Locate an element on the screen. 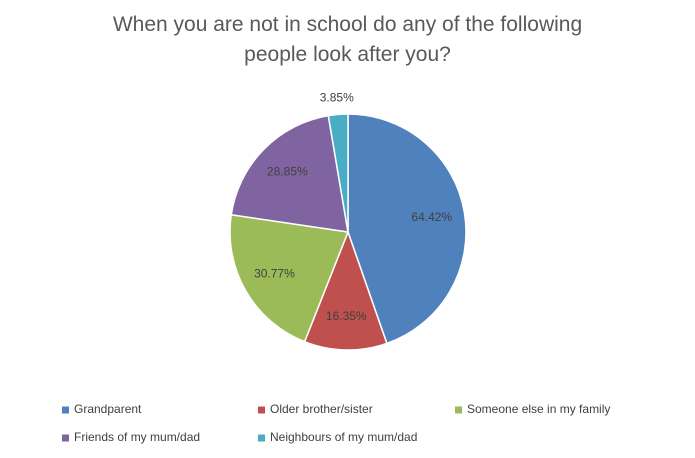  legend-label: Grandparent is located at coordinates (108, 409).